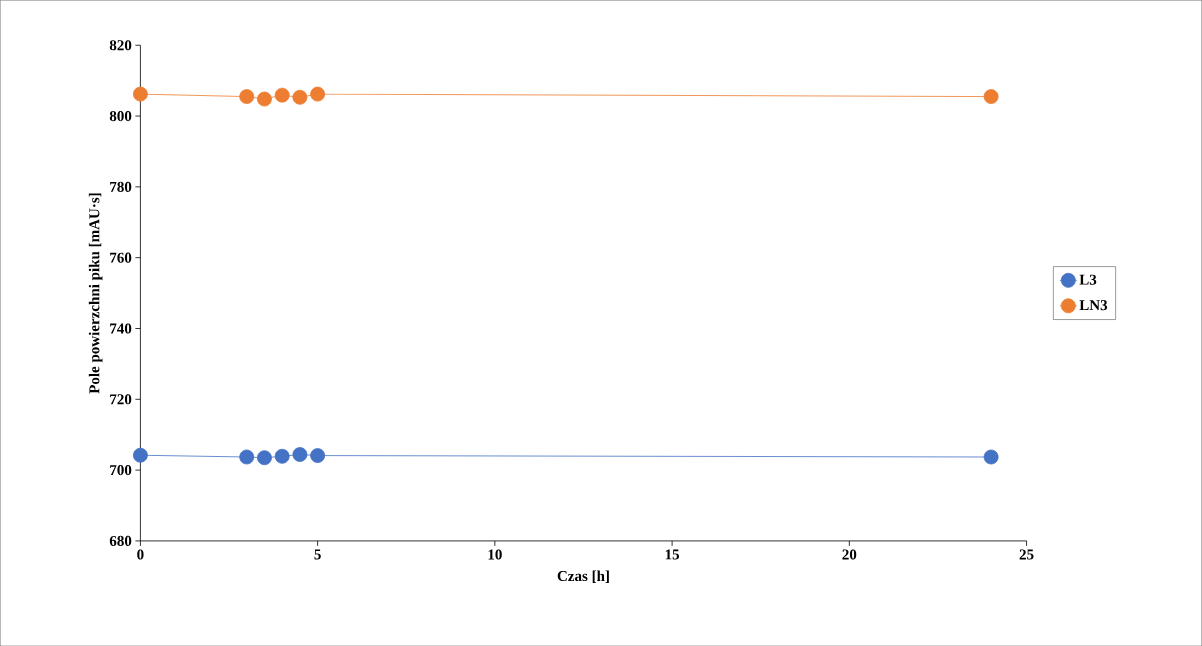  What do you see at coordinates (121, 470) in the screenshot?
I see `y-tick-label: 700` at bounding box center [121, 470].